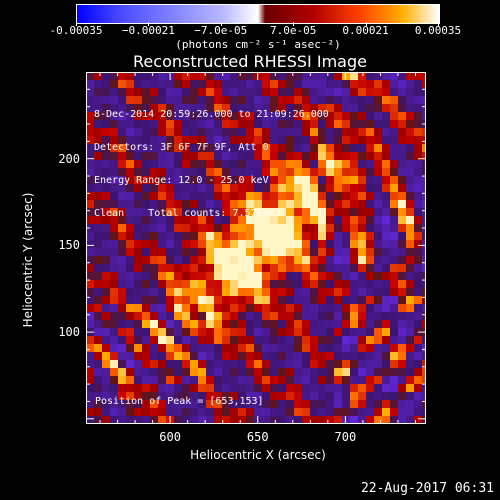  What do you see at coordinates (69, 158) in the screenshot?
I see `y-tick-label: 200` at bounding box center [69, 158].